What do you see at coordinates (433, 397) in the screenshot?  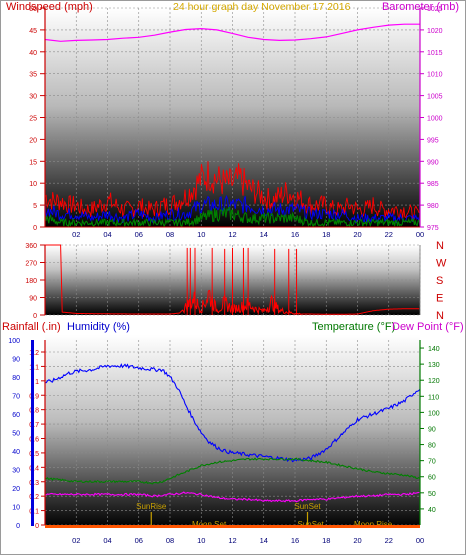 I see `temp-tick-label: 110` at bounding box center [433, 397].